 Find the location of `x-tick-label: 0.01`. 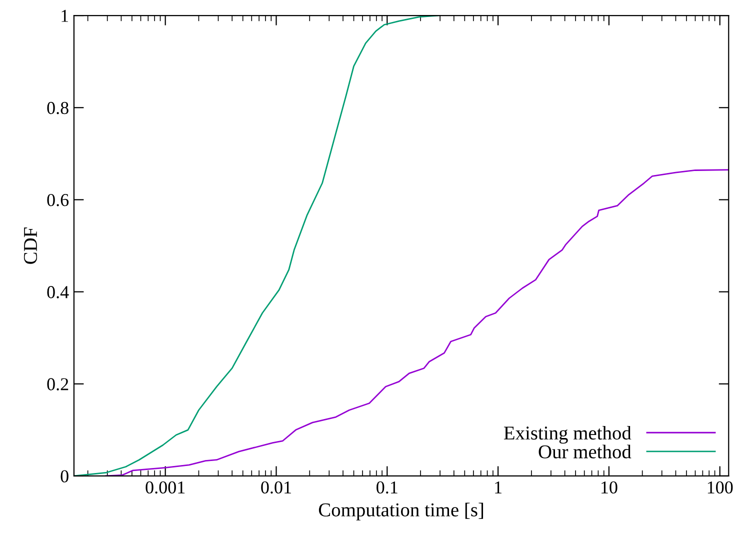

x-tick-label: 0.01 is located at coordinates (276, 487).